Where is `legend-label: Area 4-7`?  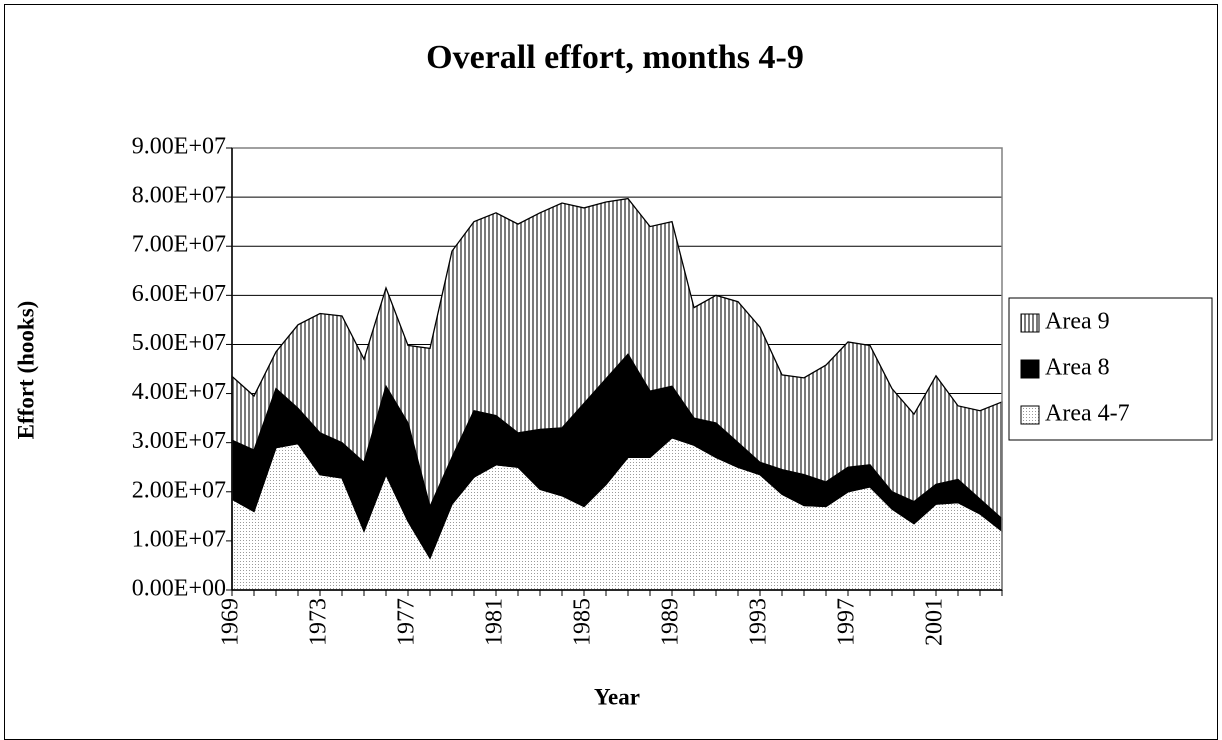 legend-label: Area 4-7 is located at coordinates (1087, 414).